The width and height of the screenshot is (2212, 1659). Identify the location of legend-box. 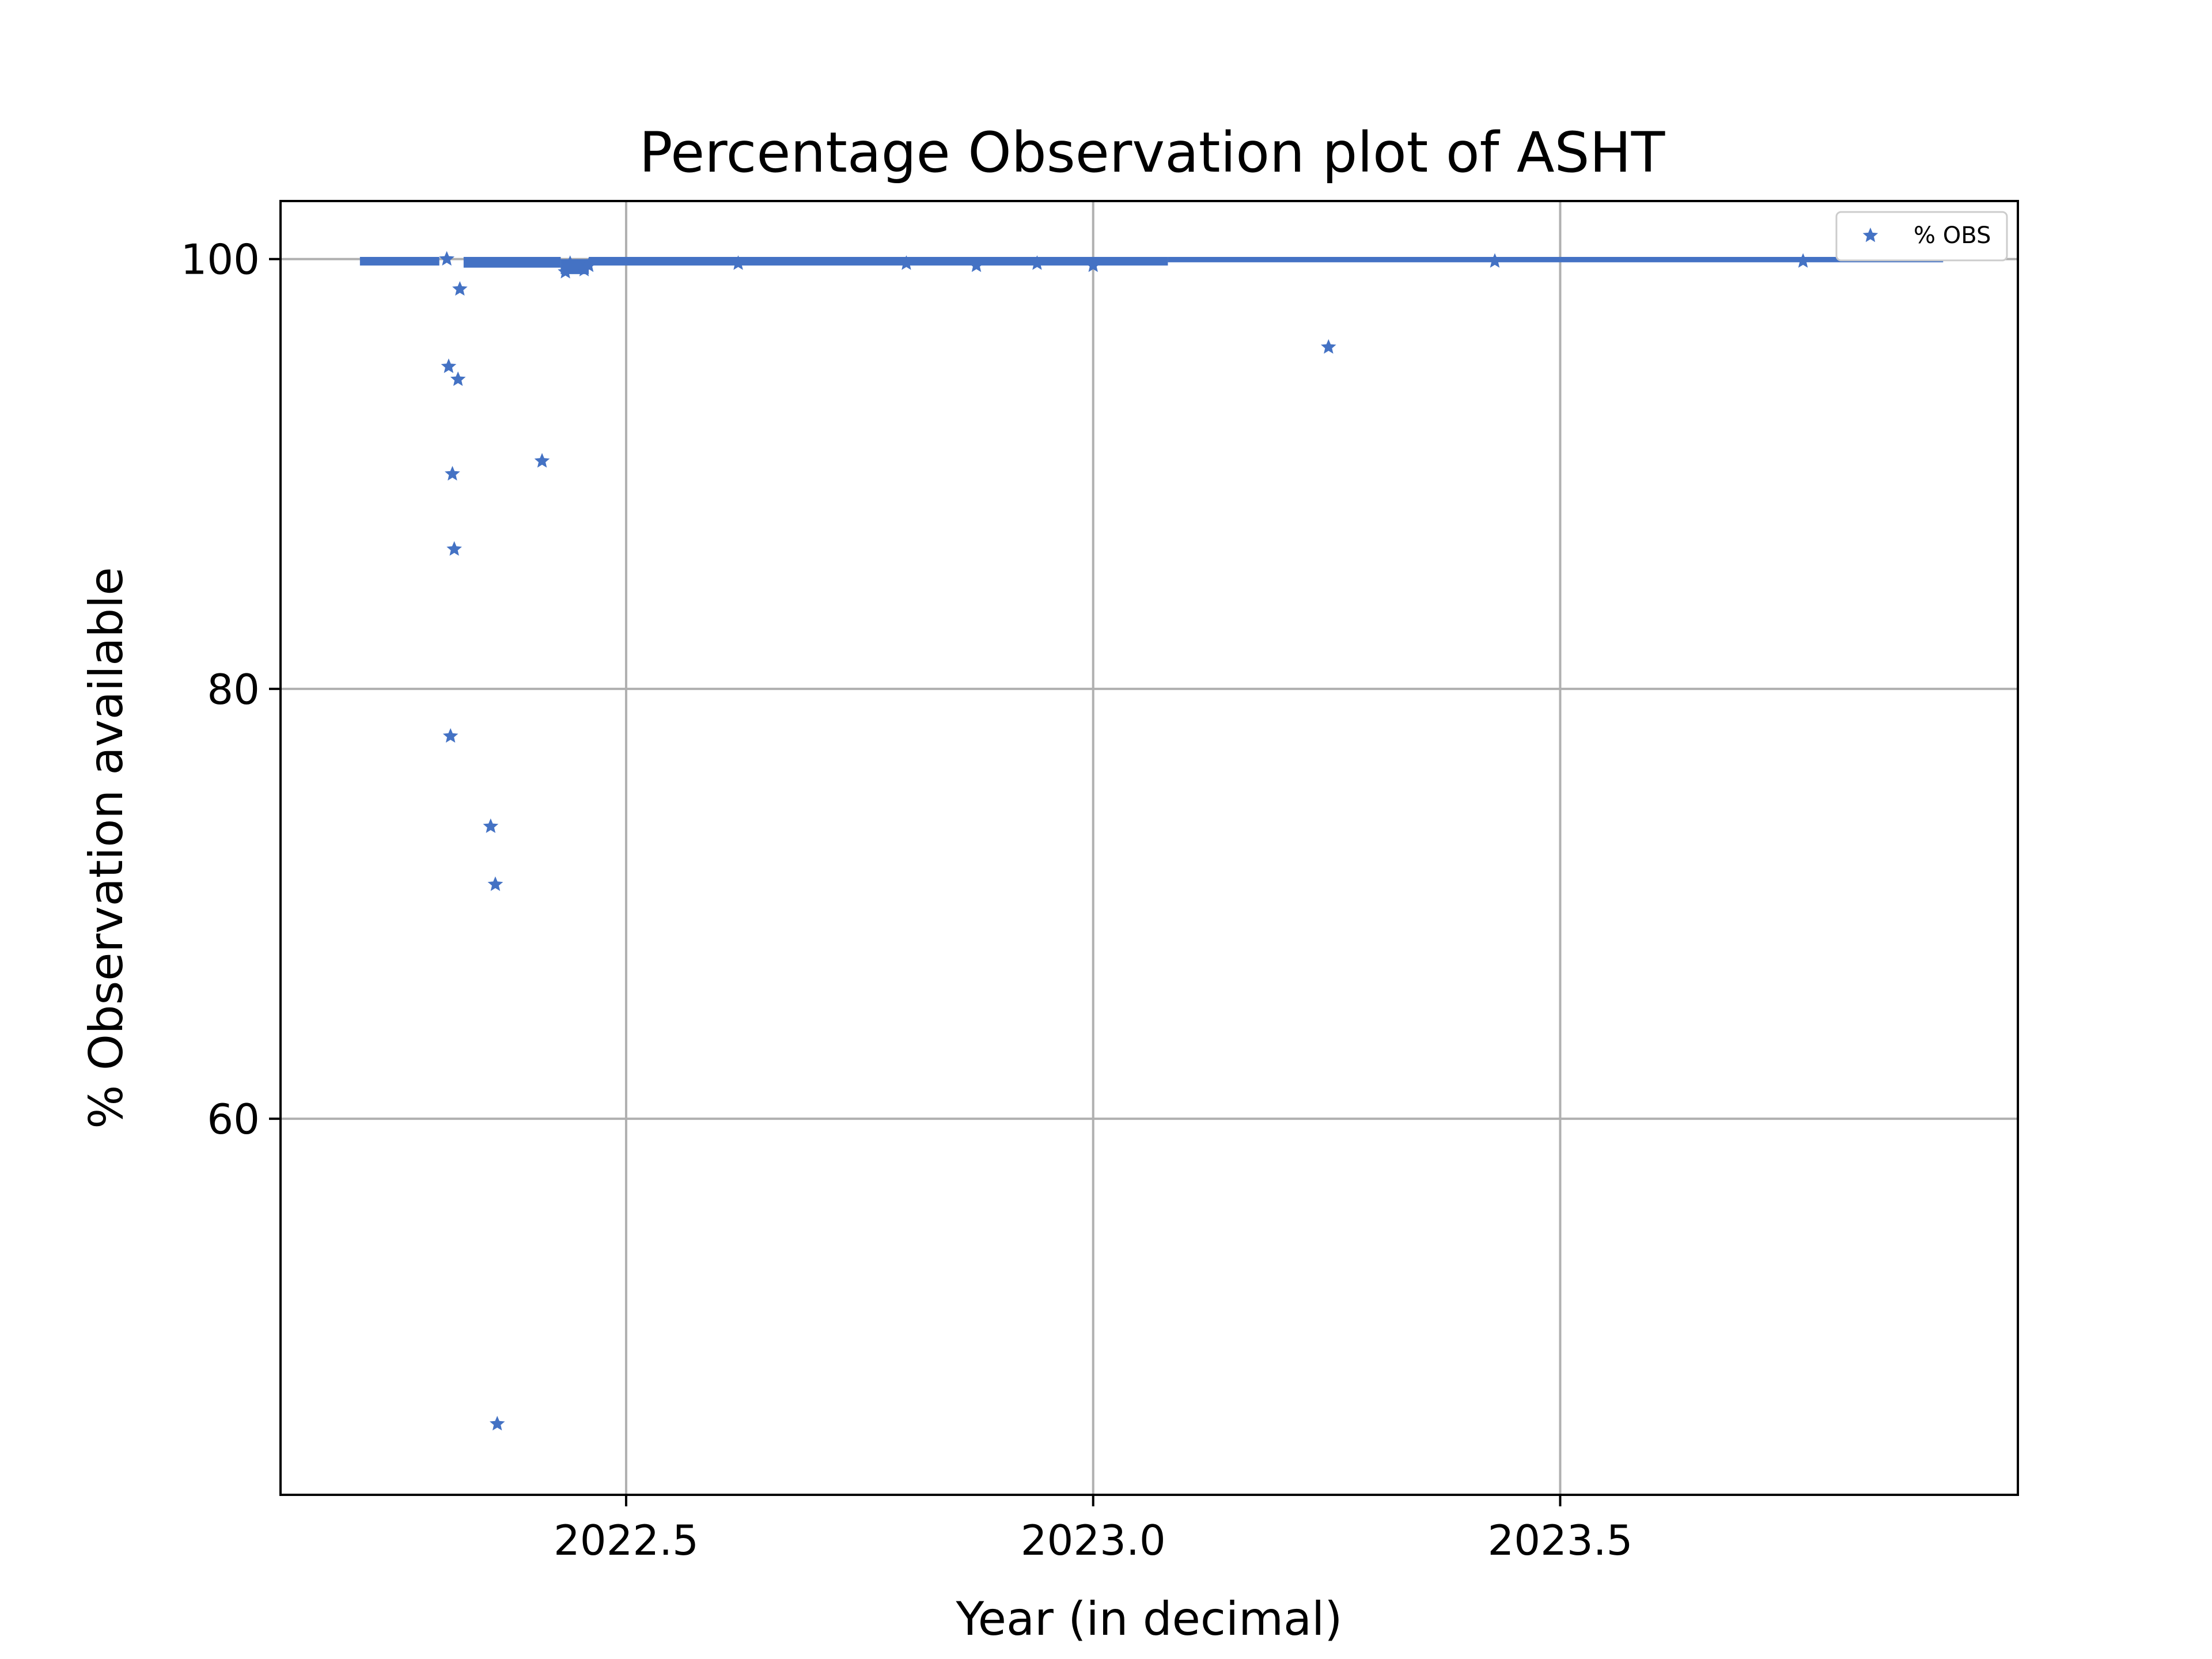
(1921, 236).